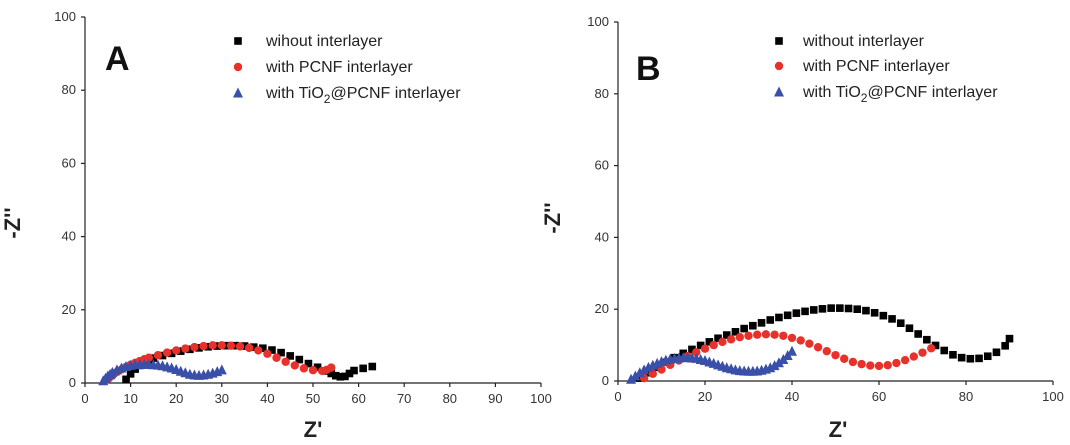  I want to click on y-tick-label: 100, so click(598, 21).